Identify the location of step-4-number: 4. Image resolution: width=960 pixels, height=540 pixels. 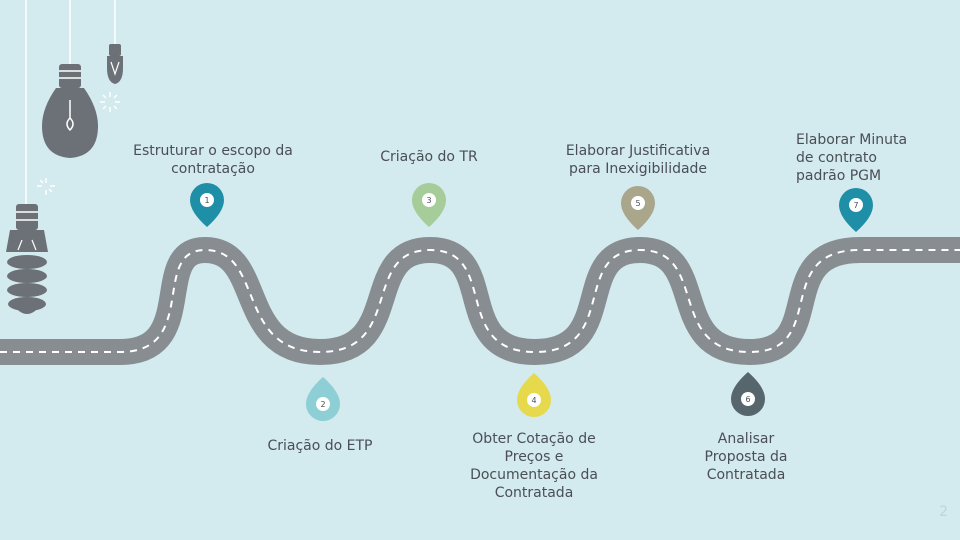
(533, 400).